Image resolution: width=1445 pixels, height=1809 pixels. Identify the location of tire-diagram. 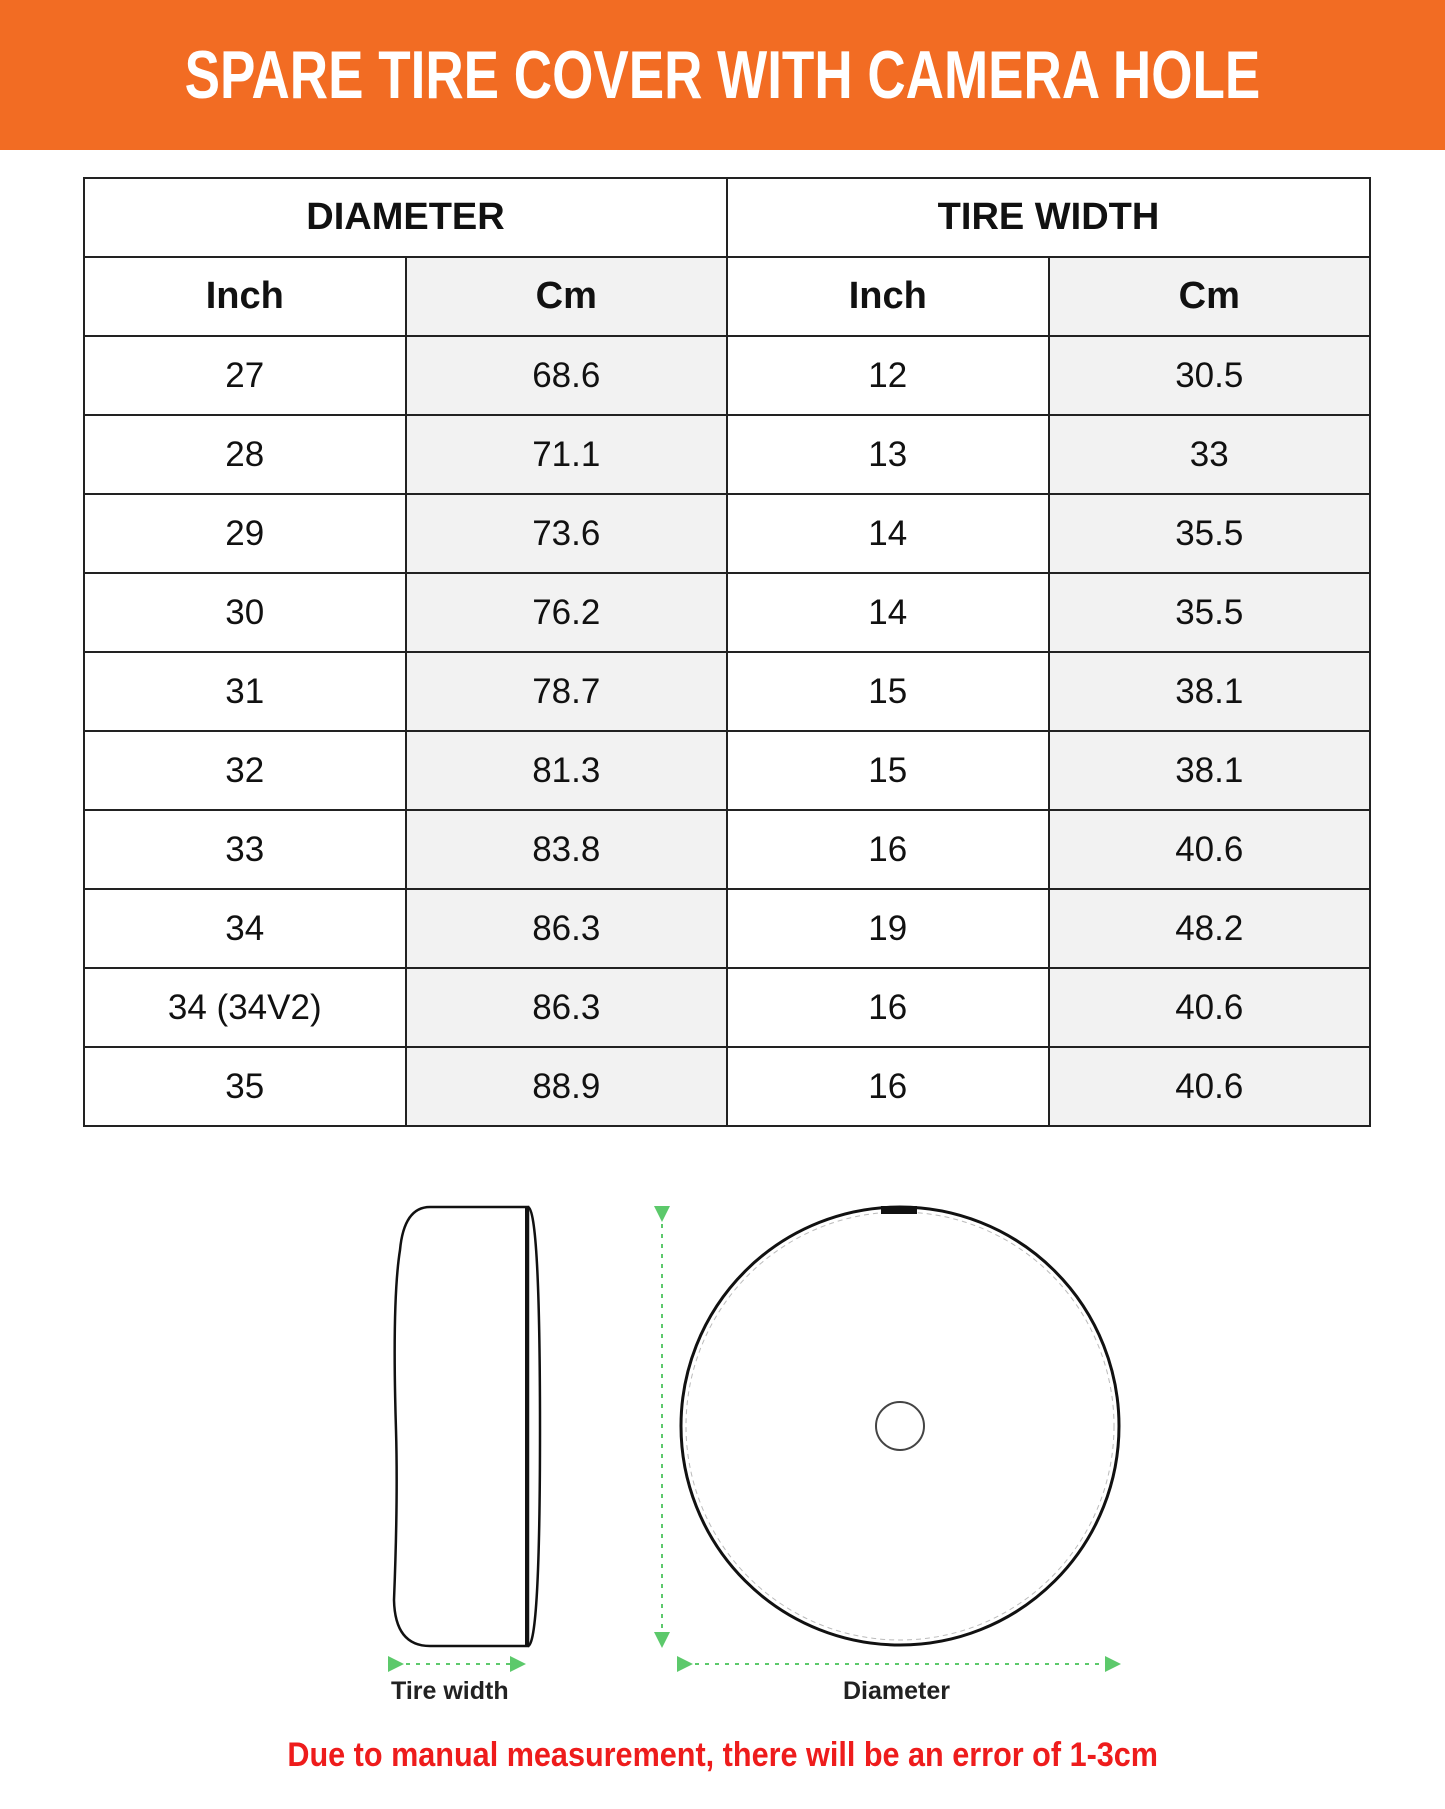
(754, 1438).